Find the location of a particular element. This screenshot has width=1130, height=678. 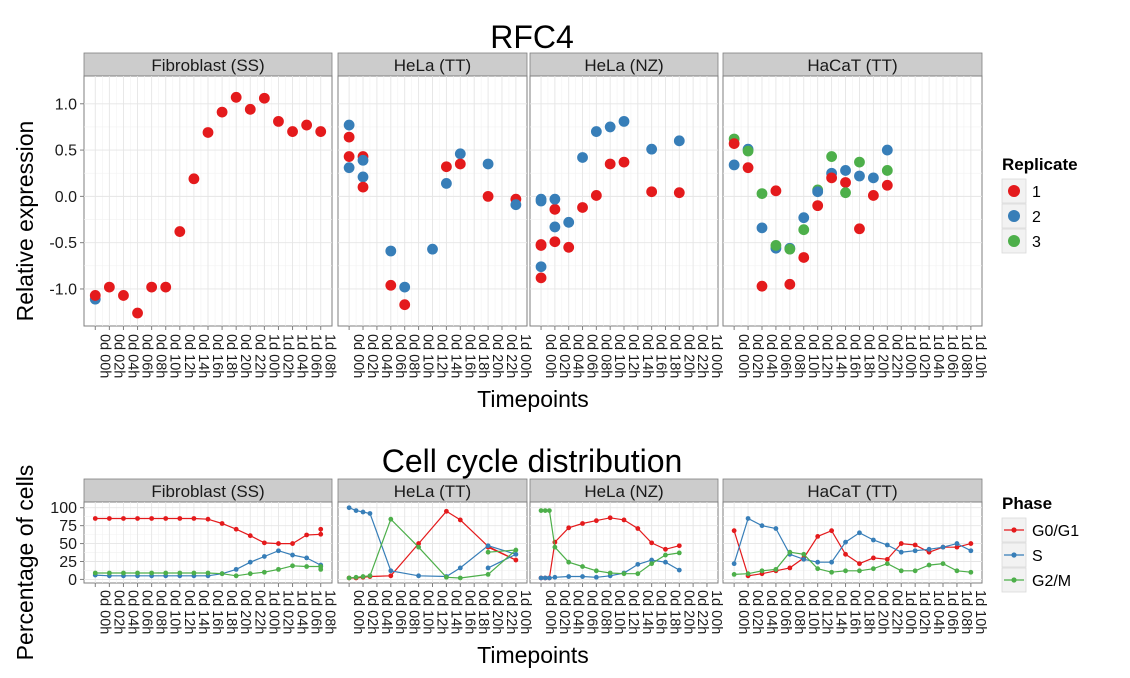

y-tick-label: 50 is located at coordinates (68, 544).